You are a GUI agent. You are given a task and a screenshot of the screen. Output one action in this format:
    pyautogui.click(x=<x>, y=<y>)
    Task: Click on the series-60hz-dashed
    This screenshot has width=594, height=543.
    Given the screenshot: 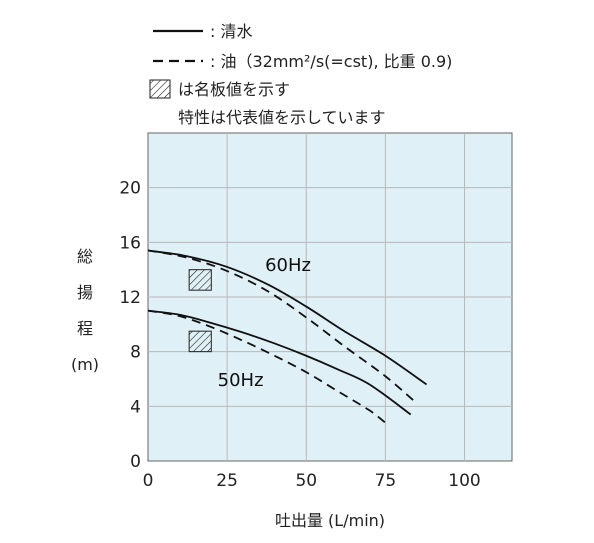 What is the action you would take?
    pyautogui.click(x=282, y=327)
    